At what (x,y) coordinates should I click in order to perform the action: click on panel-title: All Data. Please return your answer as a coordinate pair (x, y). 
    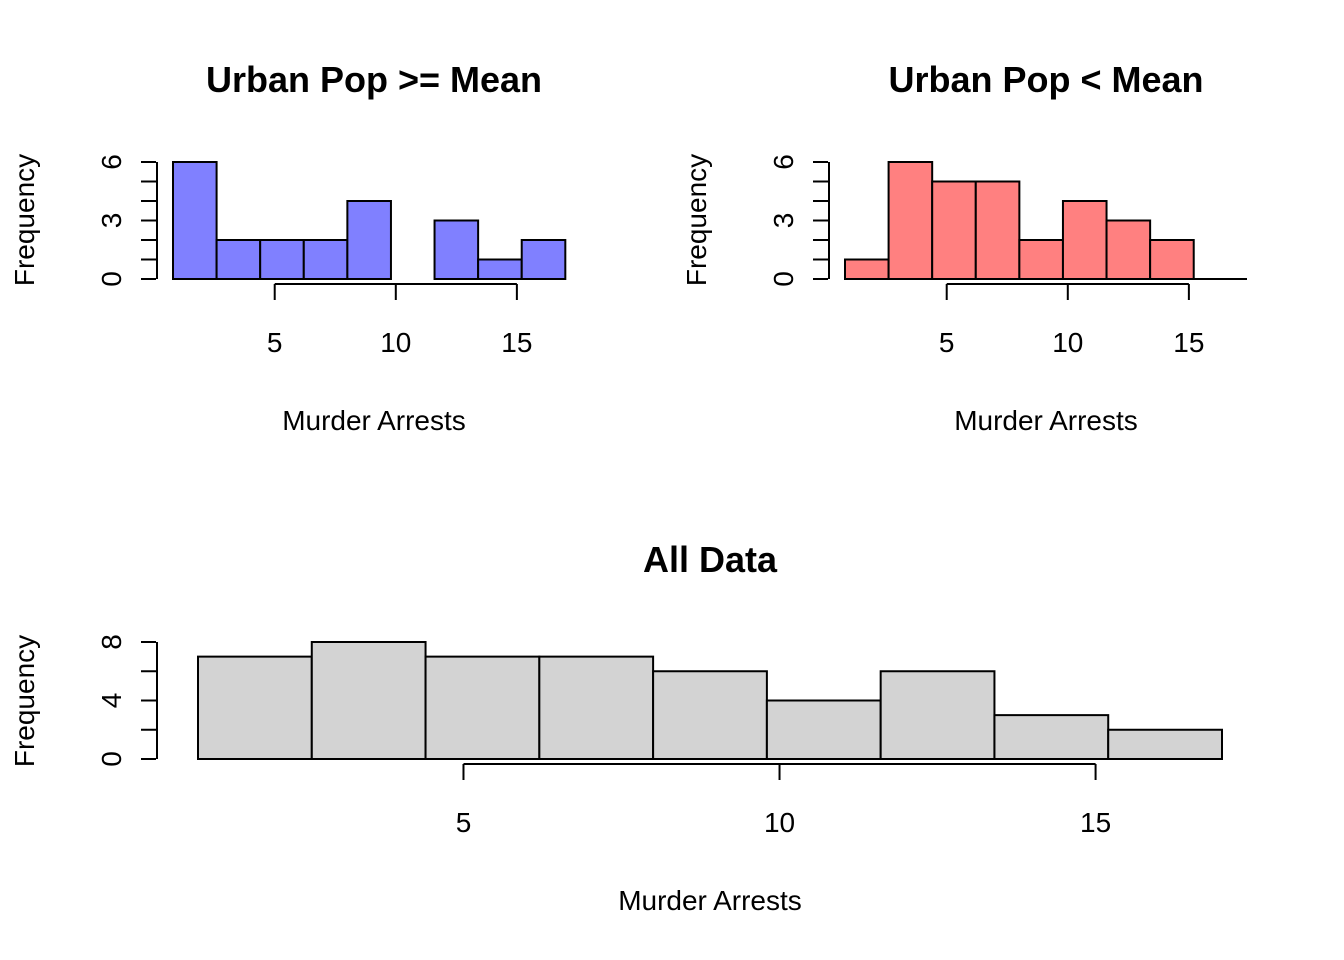
    Looking at the image, I should click on (710, 559).